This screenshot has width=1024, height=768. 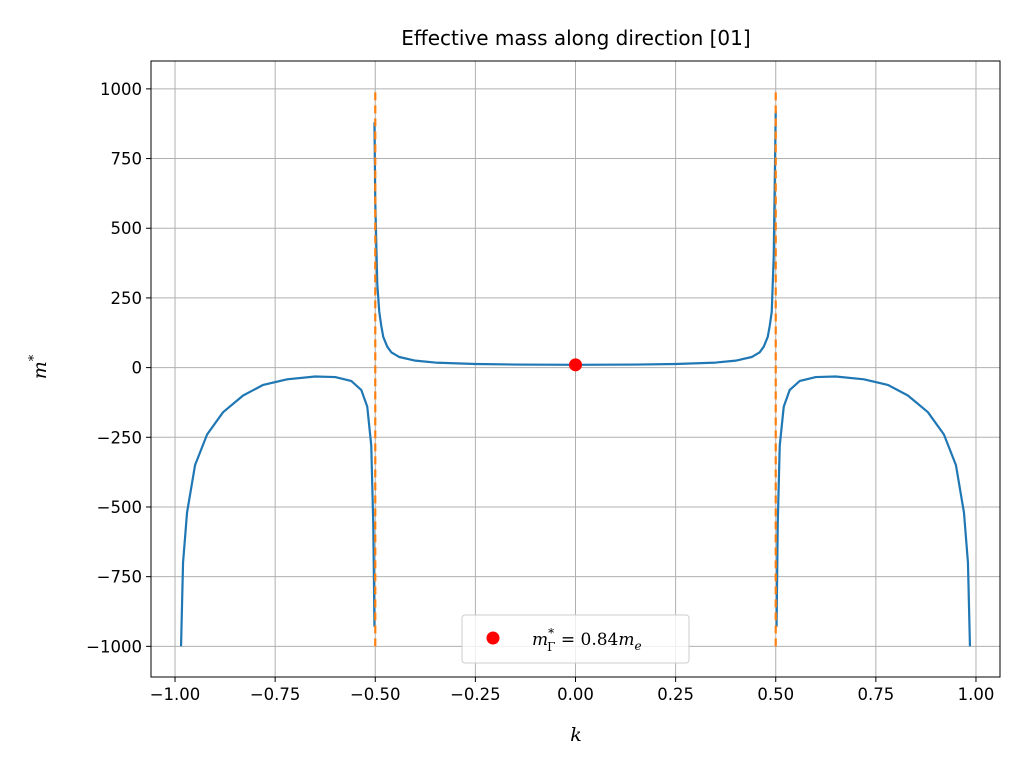 What do you see at coordinates (275, 694) in the screenshot?
I see `x-tick-label: −0.75` at bounding box center [275, 694].